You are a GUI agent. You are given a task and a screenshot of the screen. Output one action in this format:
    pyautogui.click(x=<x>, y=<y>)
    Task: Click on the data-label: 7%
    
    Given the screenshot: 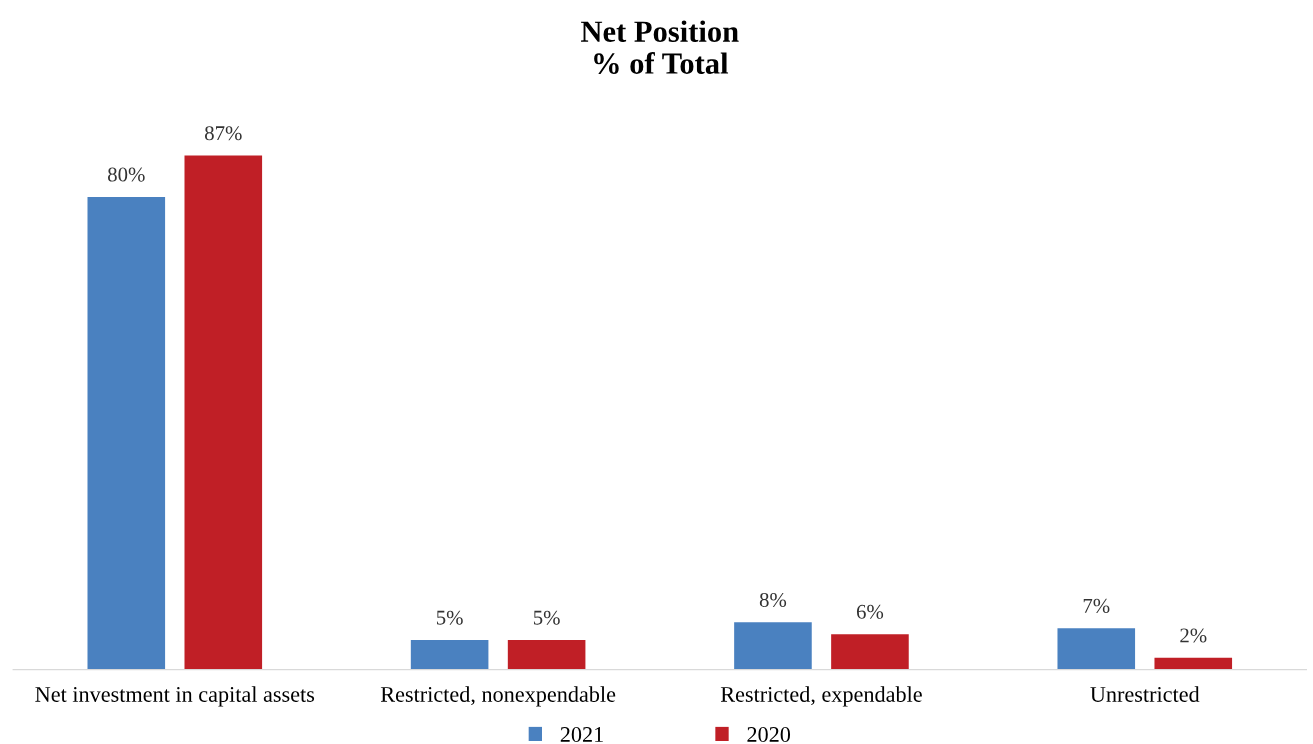 What is the action you would take?
    pyautogui.click(x=1096, y=605)
    